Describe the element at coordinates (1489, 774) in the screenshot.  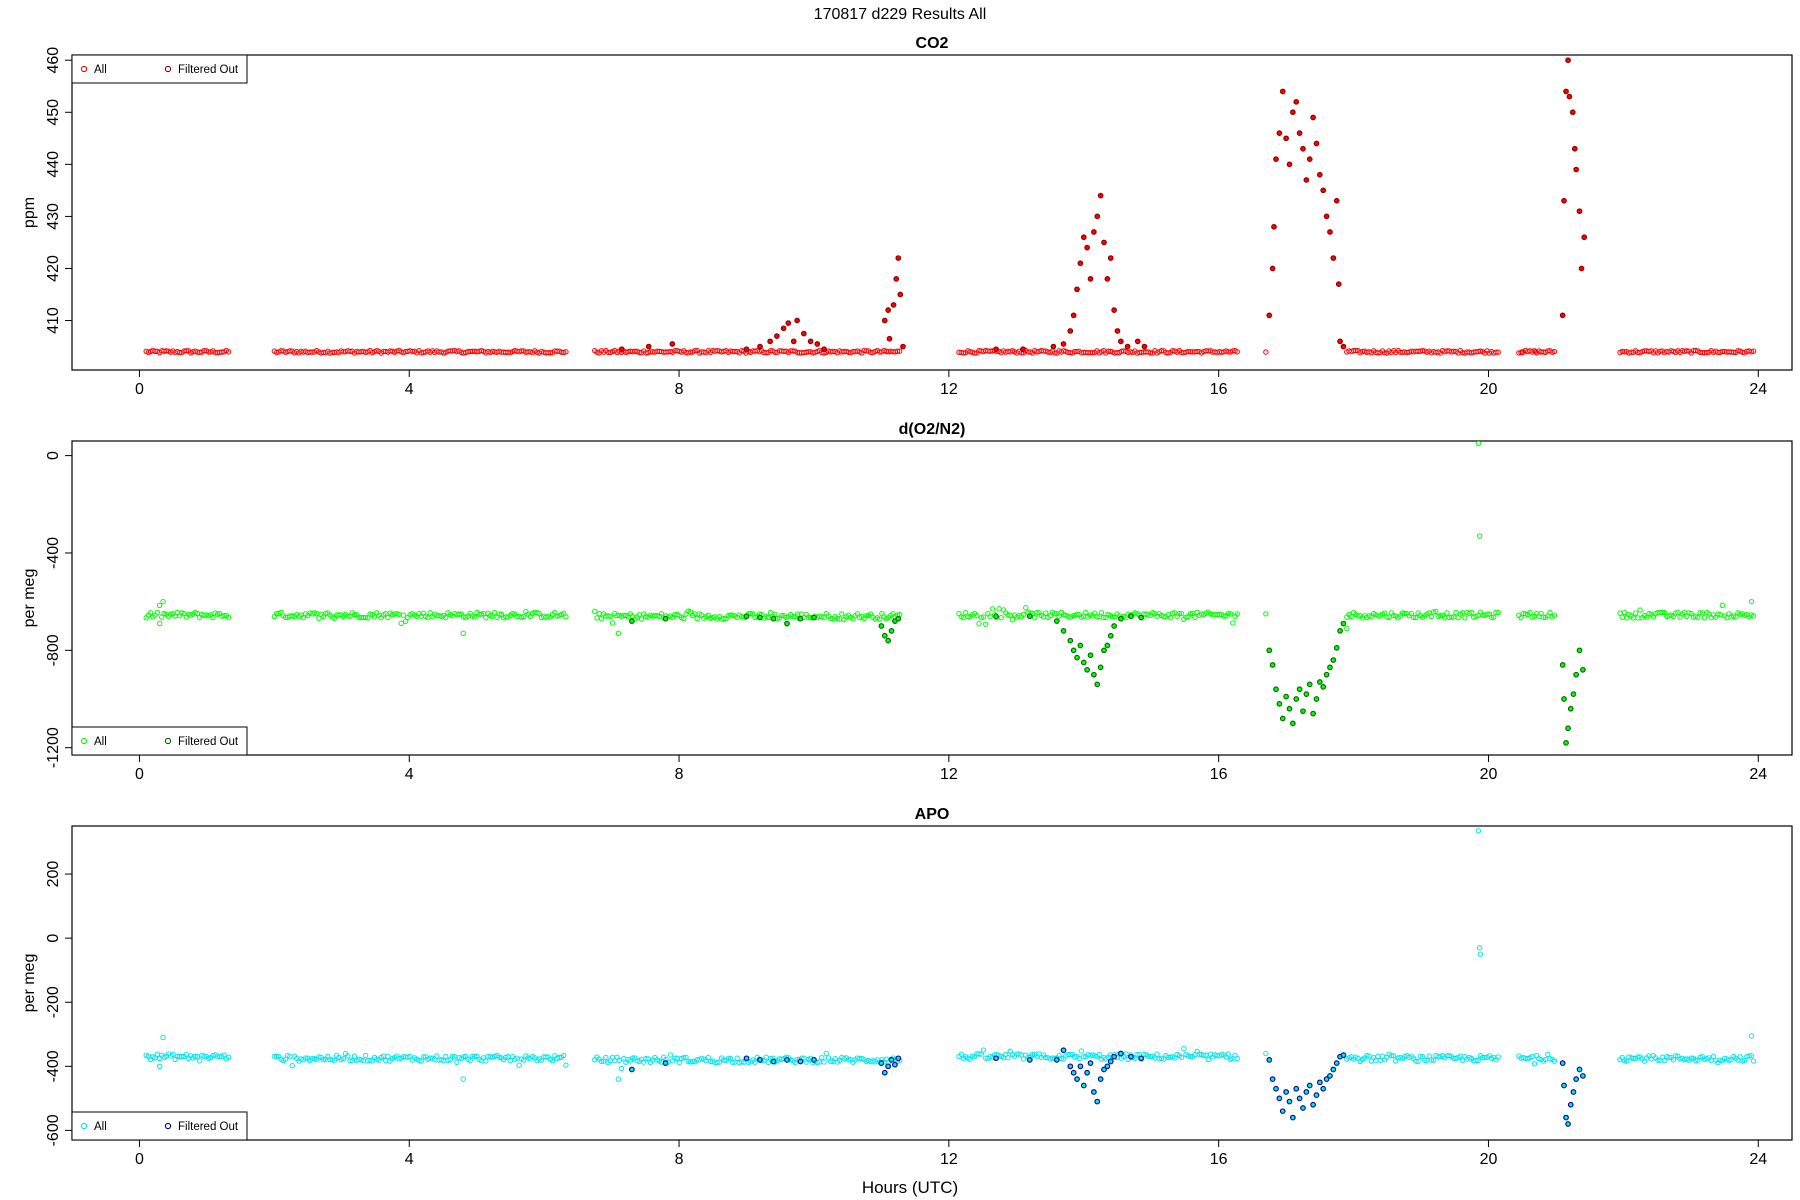
I see `x-tick-label: 20` at that location.